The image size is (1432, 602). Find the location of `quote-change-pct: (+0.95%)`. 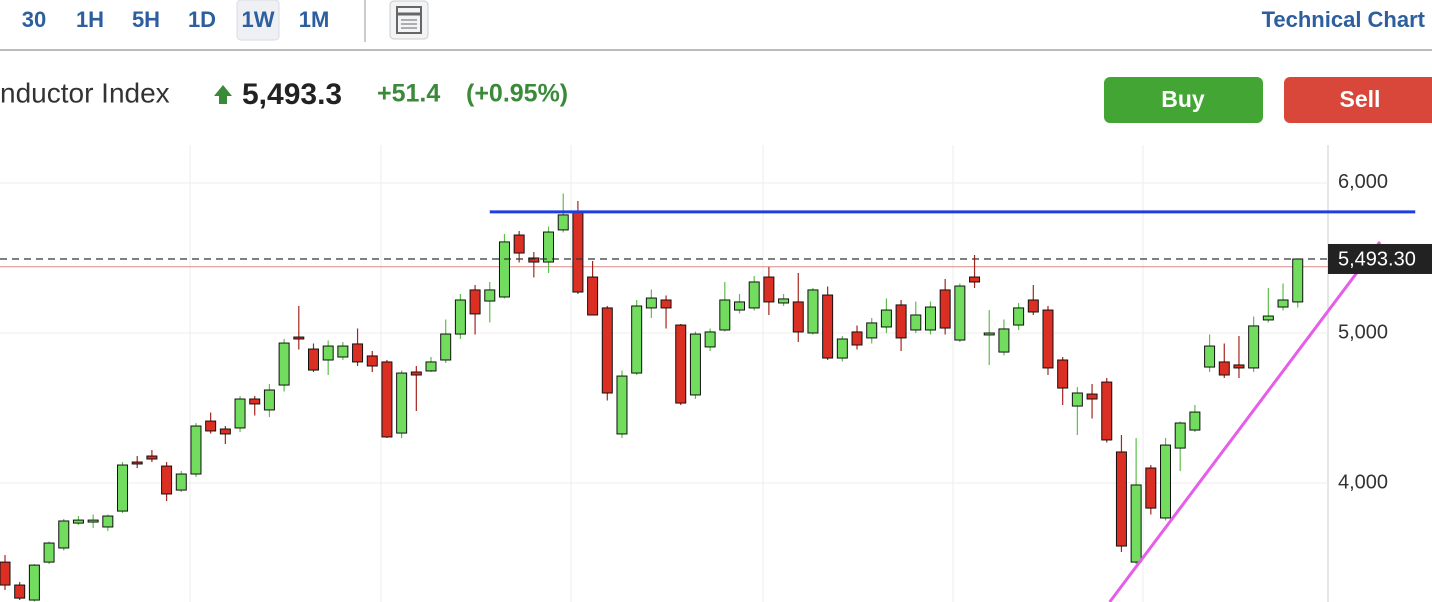

quote-change-pct: (+0.95%) is located at coordinates (517, 94).